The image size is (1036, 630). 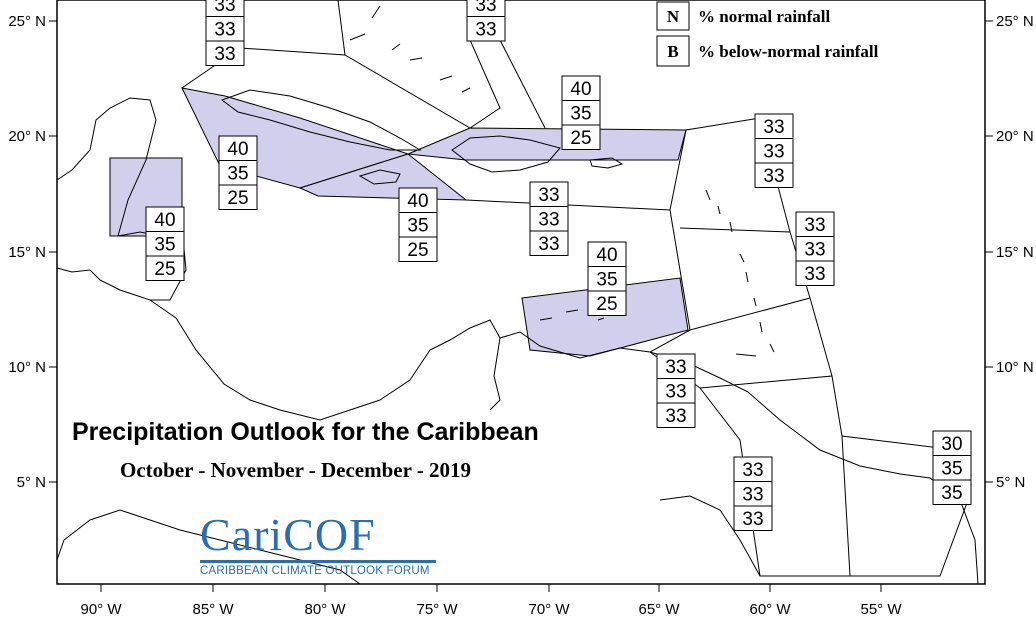 What do you see at coordinates (437, 609) in the screenshot?
I see `longitude-tick-label: 75° W` at bounding box center [437, 609].